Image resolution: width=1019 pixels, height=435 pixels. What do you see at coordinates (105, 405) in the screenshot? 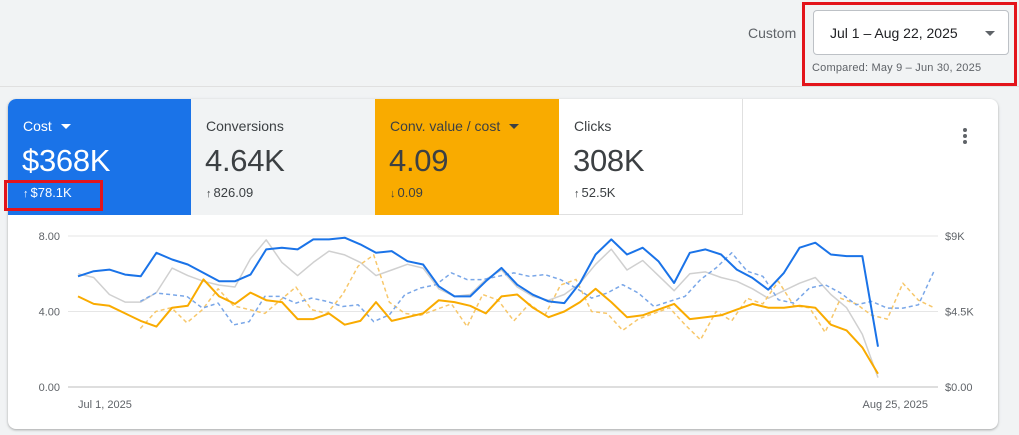
I see `x-tick-label: Jul 1, 2025` at bounding box center [105, 405].